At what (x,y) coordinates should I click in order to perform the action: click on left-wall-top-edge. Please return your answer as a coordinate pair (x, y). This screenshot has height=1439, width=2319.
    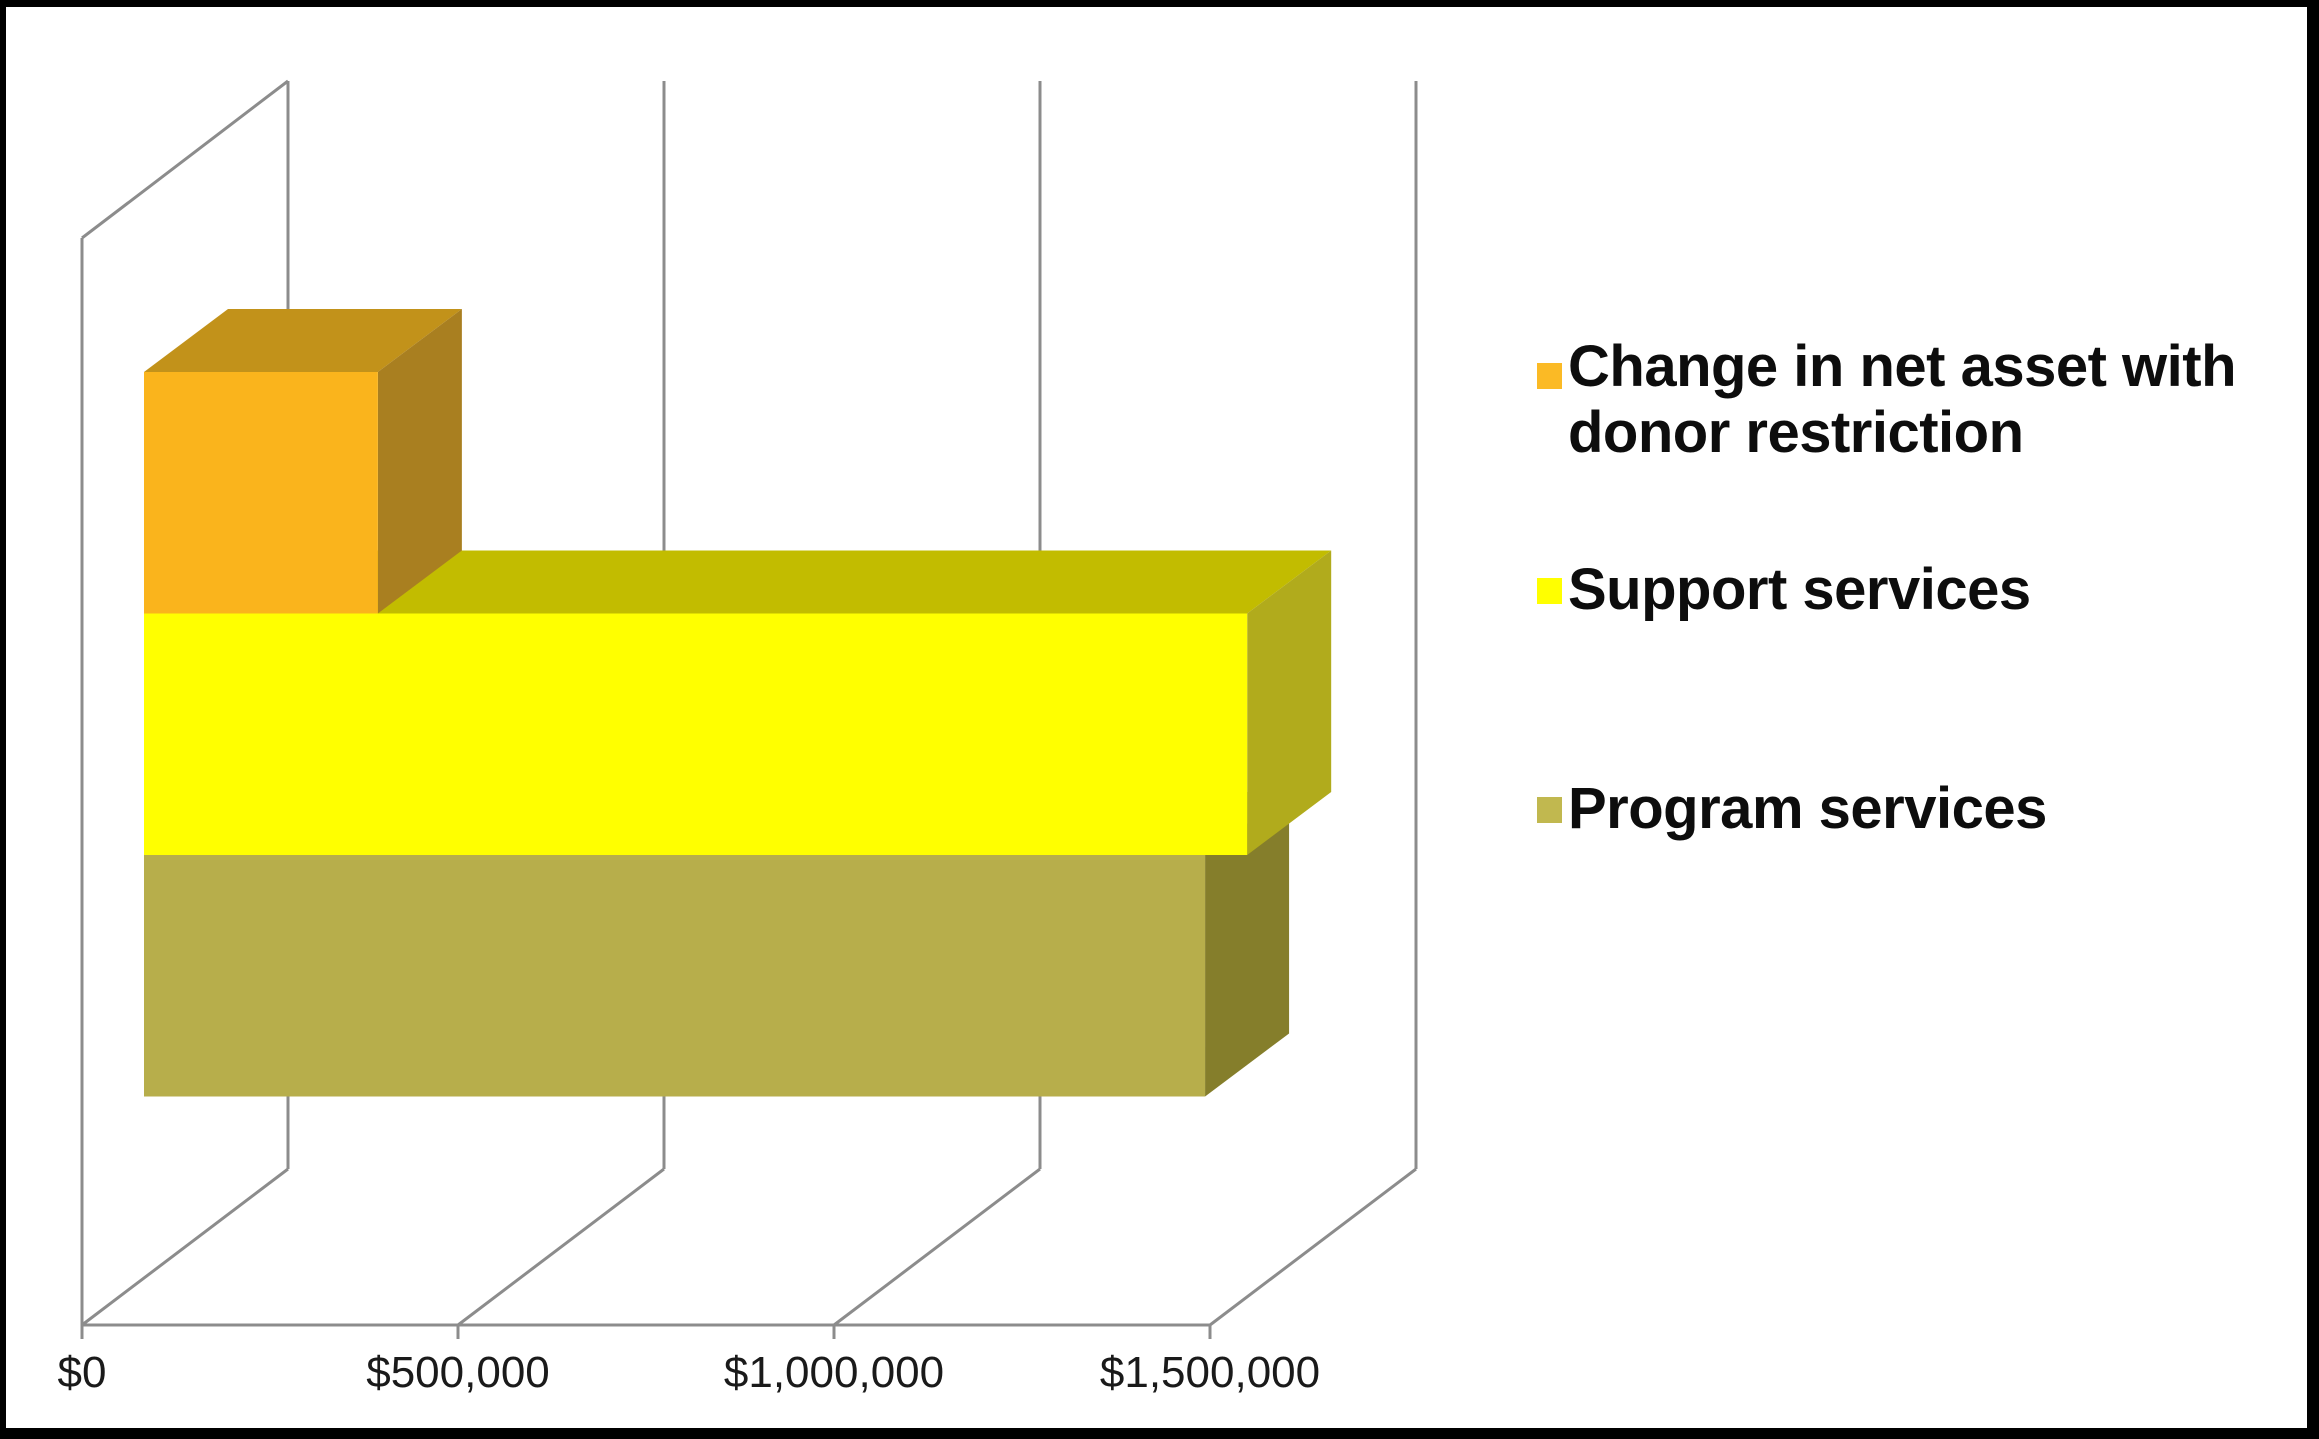
    Looking at the image, I should click on (185, 159).